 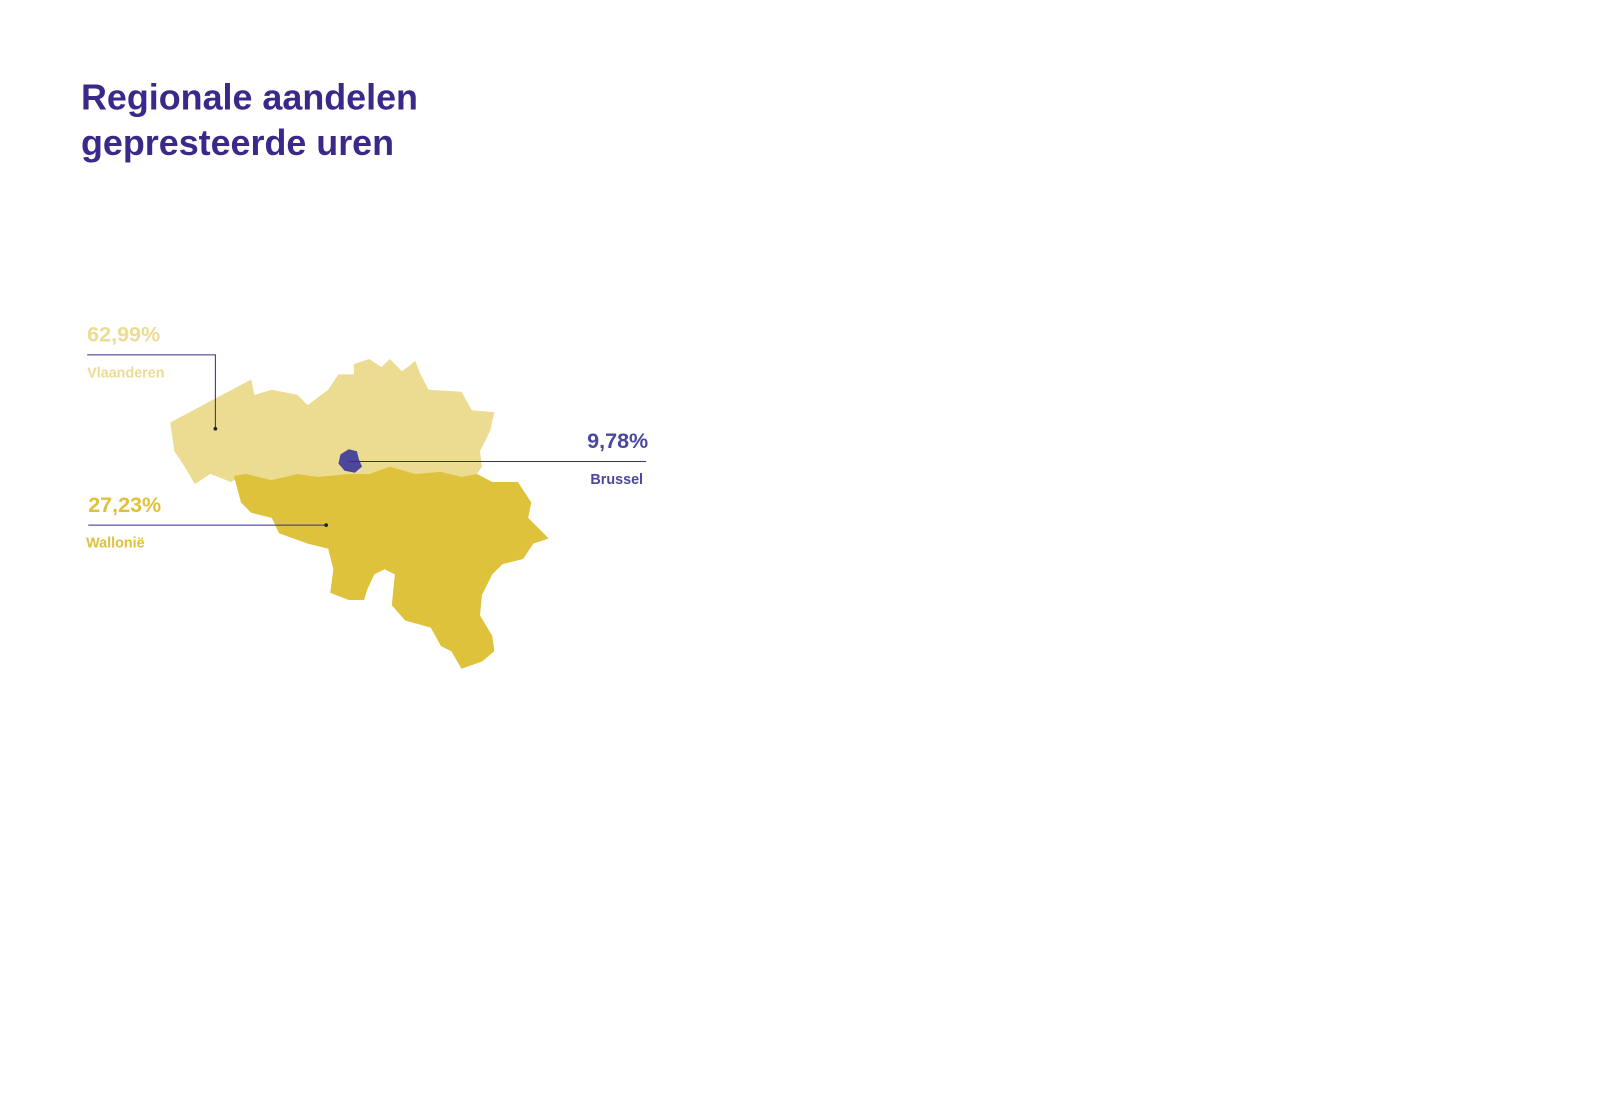 I want to click on region-share: 27,23%, so click(x=124, y=505).